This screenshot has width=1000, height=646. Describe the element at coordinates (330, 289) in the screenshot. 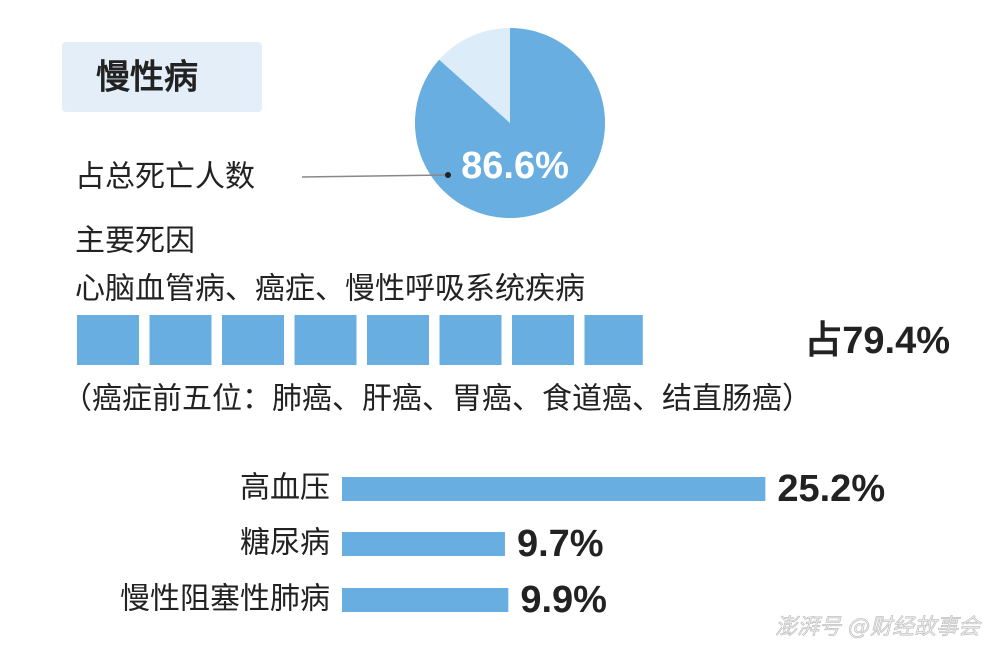

I see `waffle-label: 心脑血管病、癌症、慢性呼吸系统疾病` at that location.